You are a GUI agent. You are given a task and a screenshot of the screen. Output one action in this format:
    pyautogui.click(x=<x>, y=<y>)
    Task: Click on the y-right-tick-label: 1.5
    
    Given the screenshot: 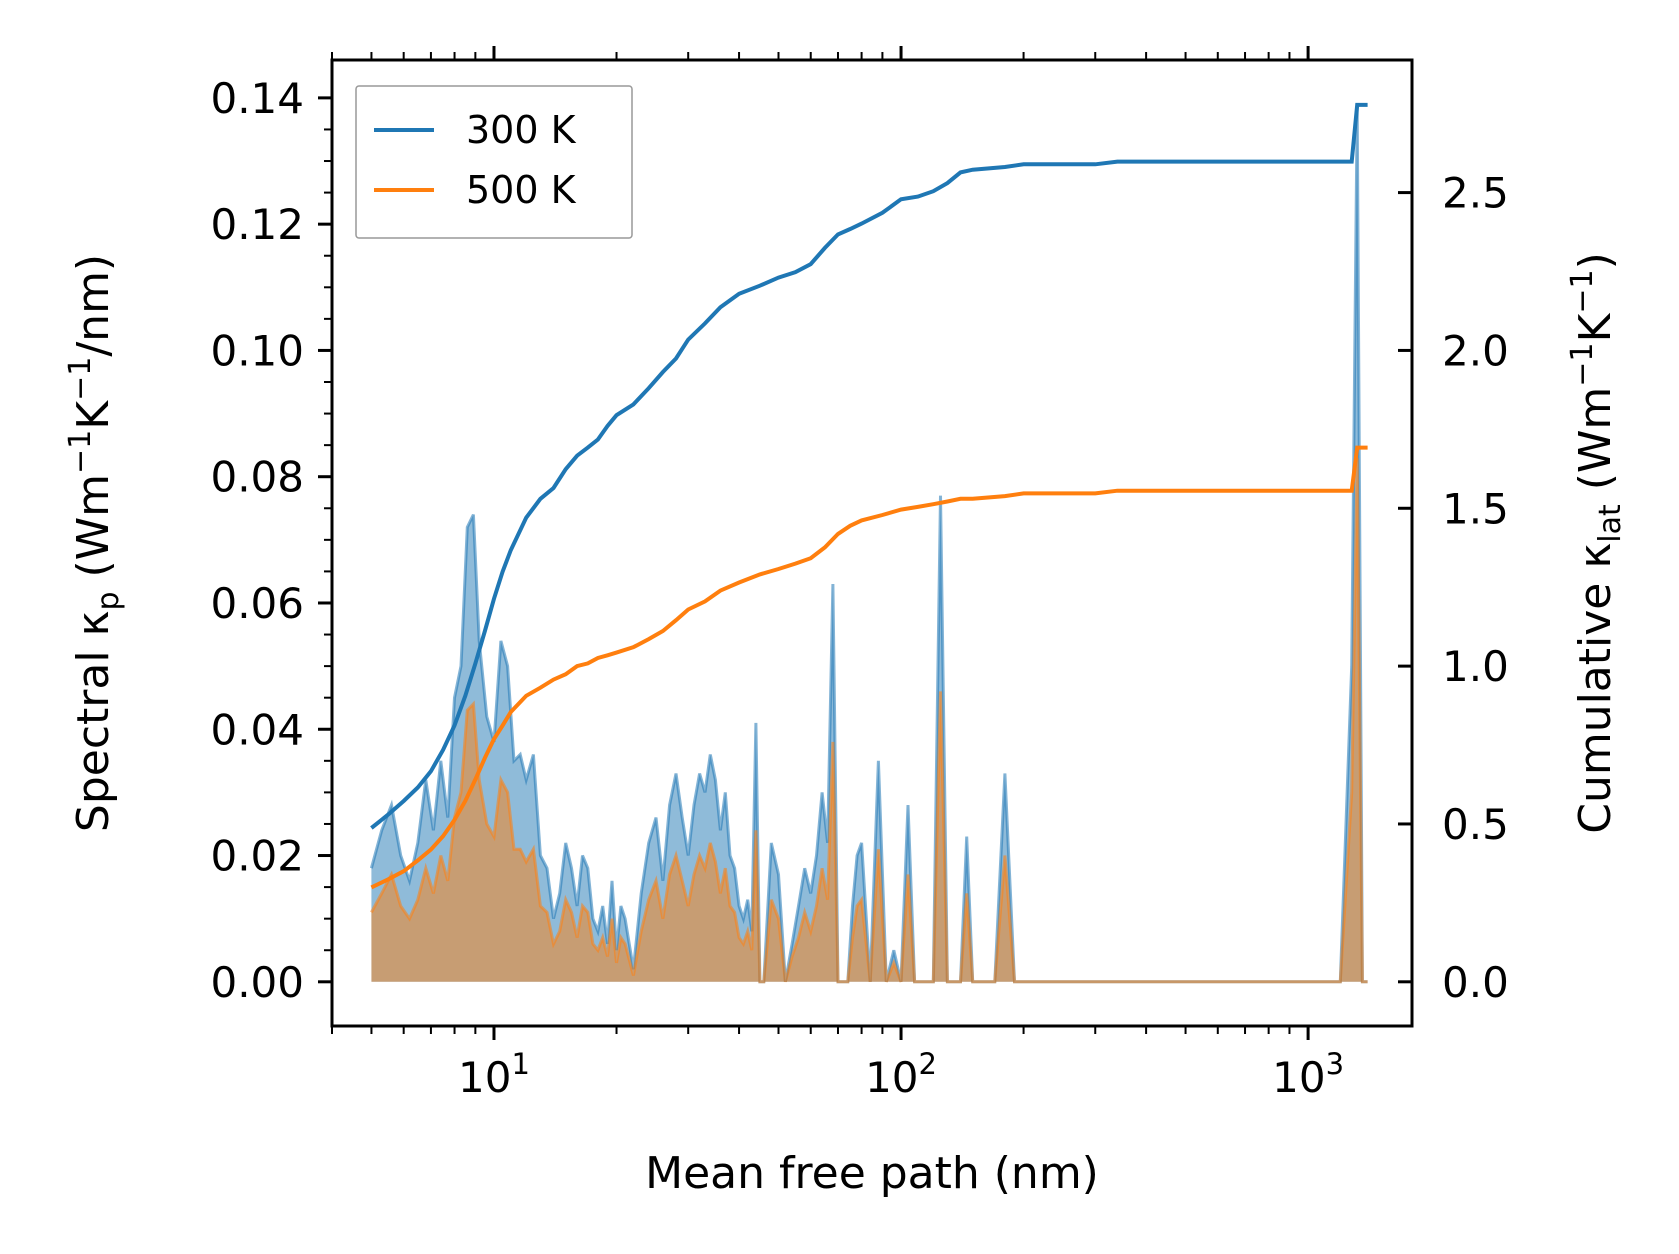 What is the action you would take?
    pyautogui.click(x=1475, y=508)
    